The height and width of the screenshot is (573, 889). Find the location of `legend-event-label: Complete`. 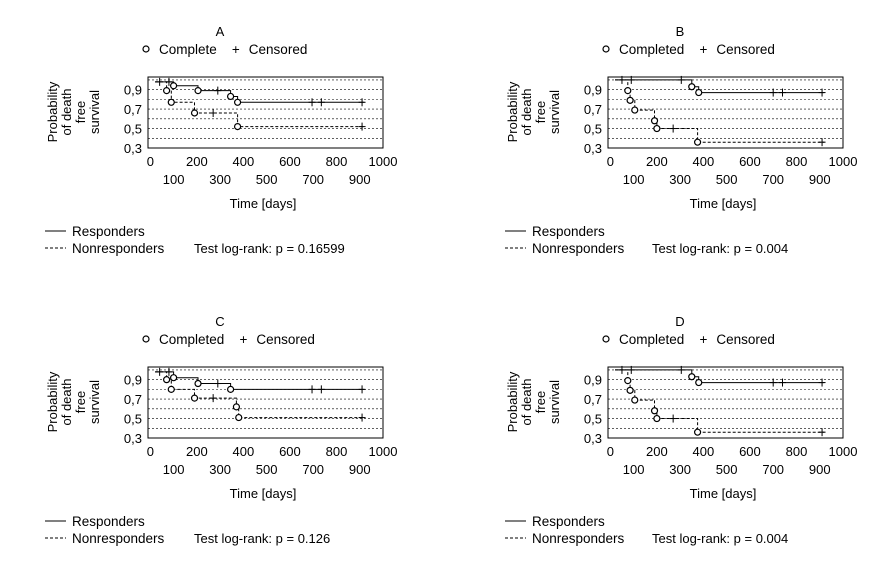

legend-event-label: Complete is located at coordinates (188, 49).